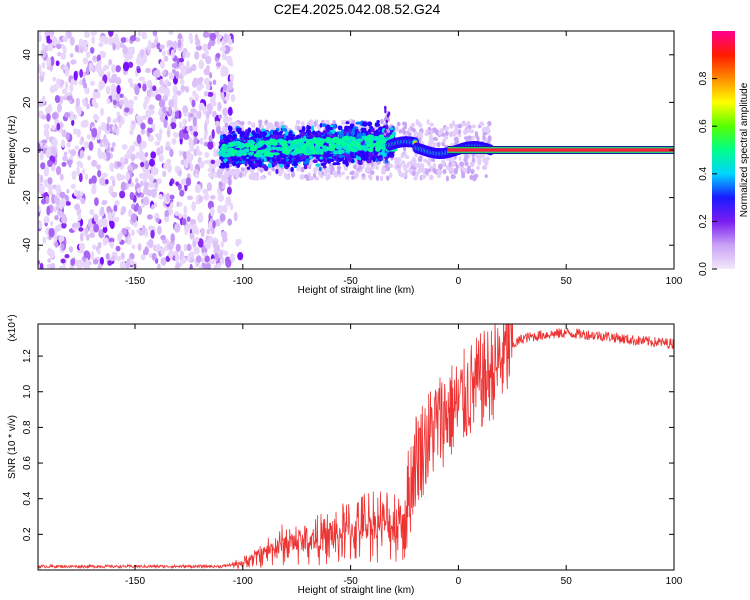 This screenshot has height=600, width=750. Describe the element at coordinates (388, 131) in the screenshot. I see `spike-cell` at that location.